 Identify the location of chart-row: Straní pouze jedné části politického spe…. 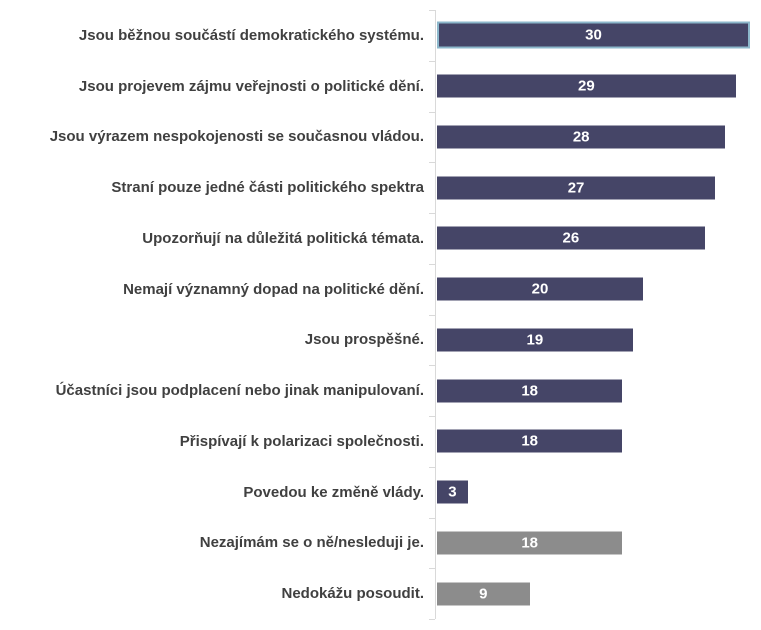
(380, 187).